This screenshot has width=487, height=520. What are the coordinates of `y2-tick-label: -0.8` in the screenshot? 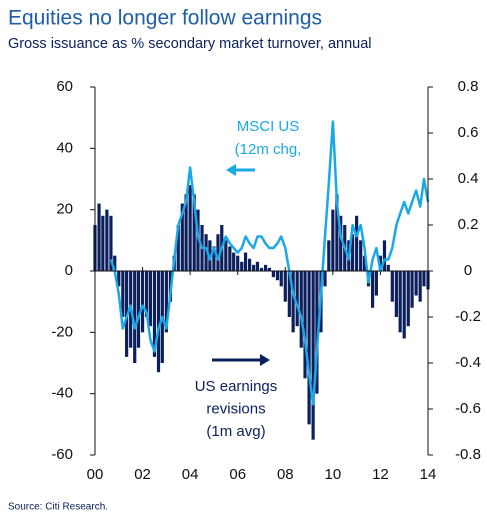 It's located at (468, 454).